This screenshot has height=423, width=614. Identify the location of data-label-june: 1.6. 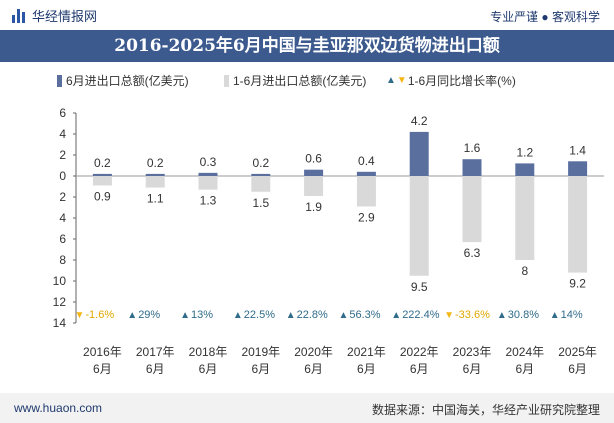
(472, 148).